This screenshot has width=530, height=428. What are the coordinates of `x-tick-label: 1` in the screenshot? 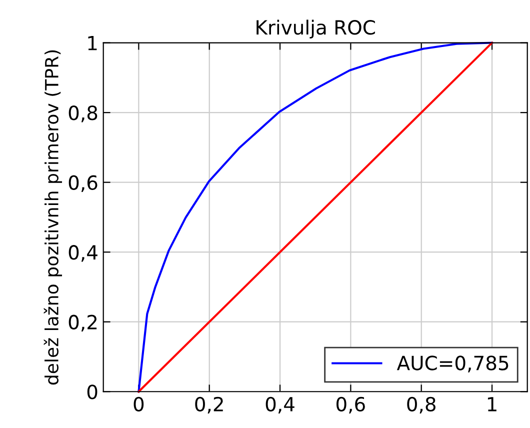 It's located at (492, 404).